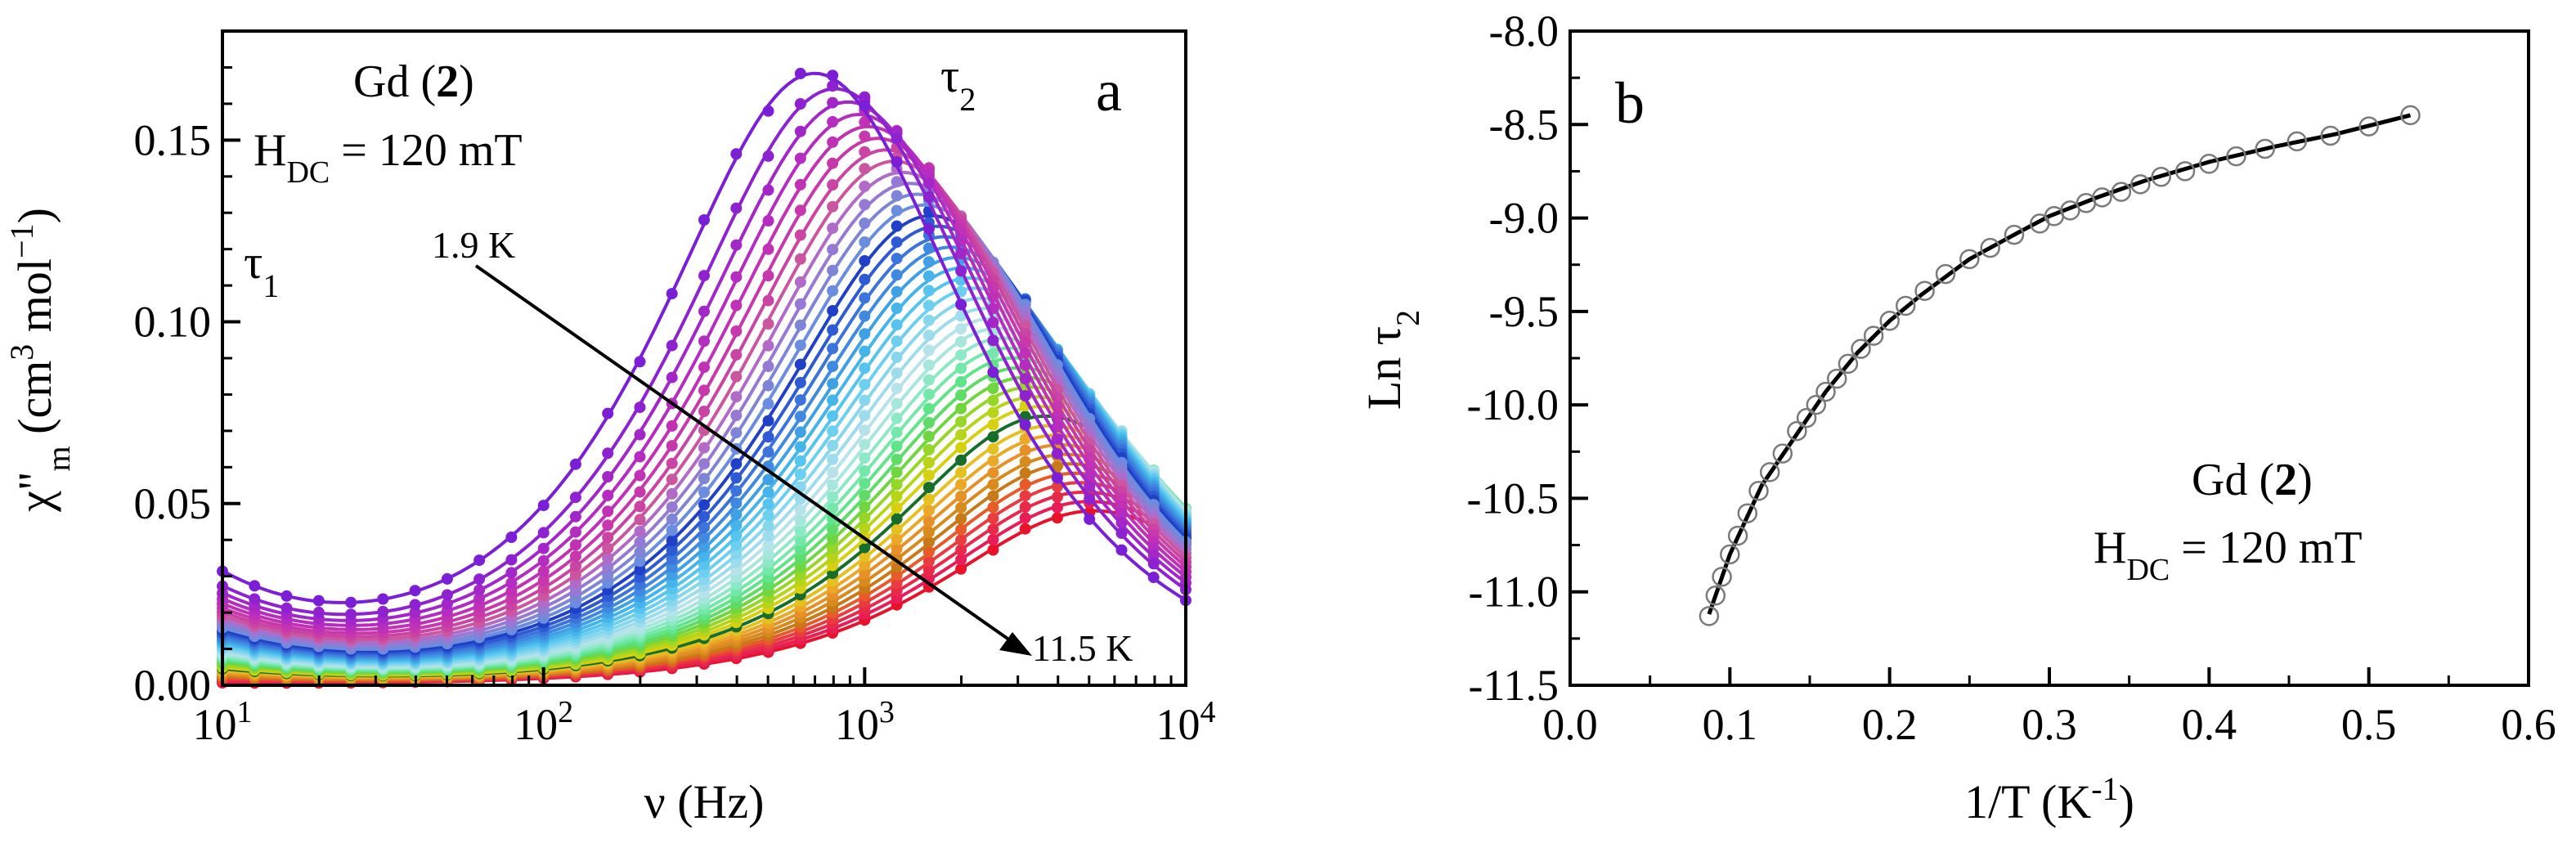  What do you see at coordinates (1524, 312) in the screenshot?
I see `panel-b-y-tick-label: -9.5` at bounding box center [1524, 312].